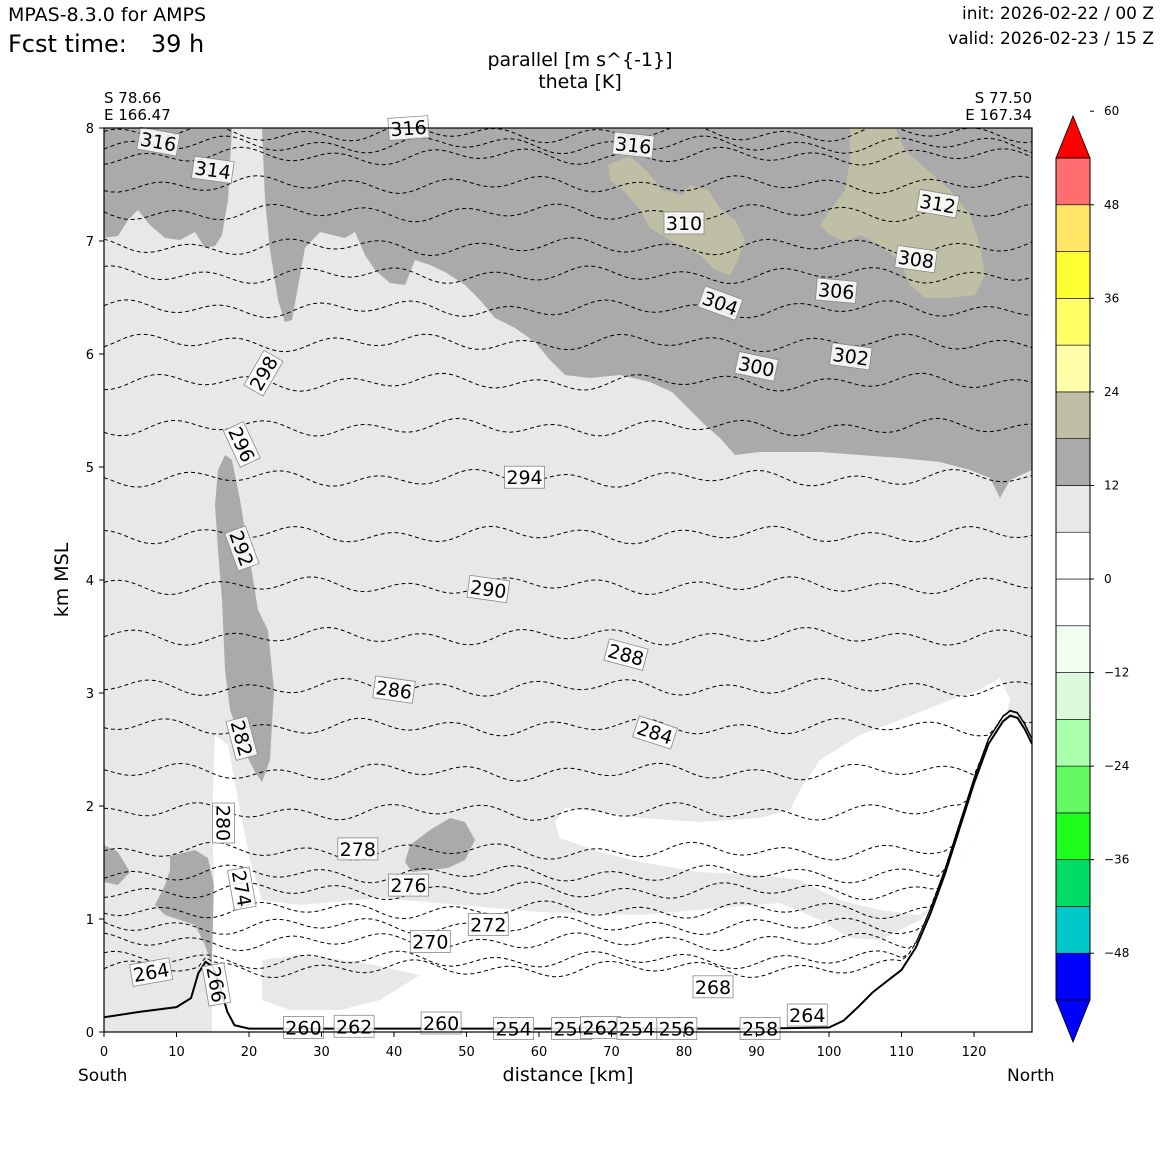  I want to click on contour-label-text: 280, so click(223, 823).